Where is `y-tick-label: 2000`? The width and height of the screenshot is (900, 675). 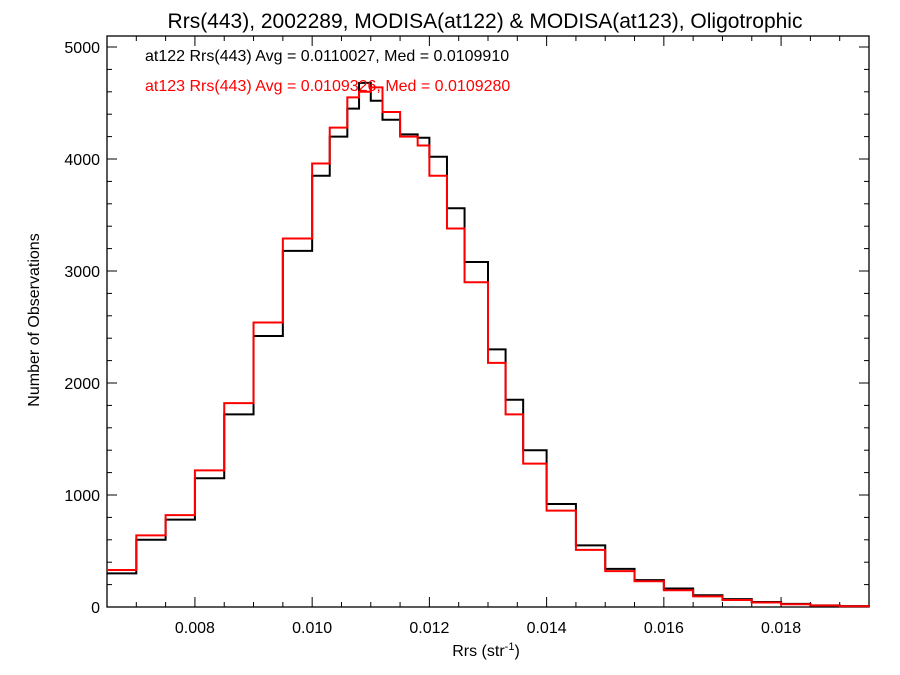
y-tick-label: 2000 is located at coordinates (82, 384).